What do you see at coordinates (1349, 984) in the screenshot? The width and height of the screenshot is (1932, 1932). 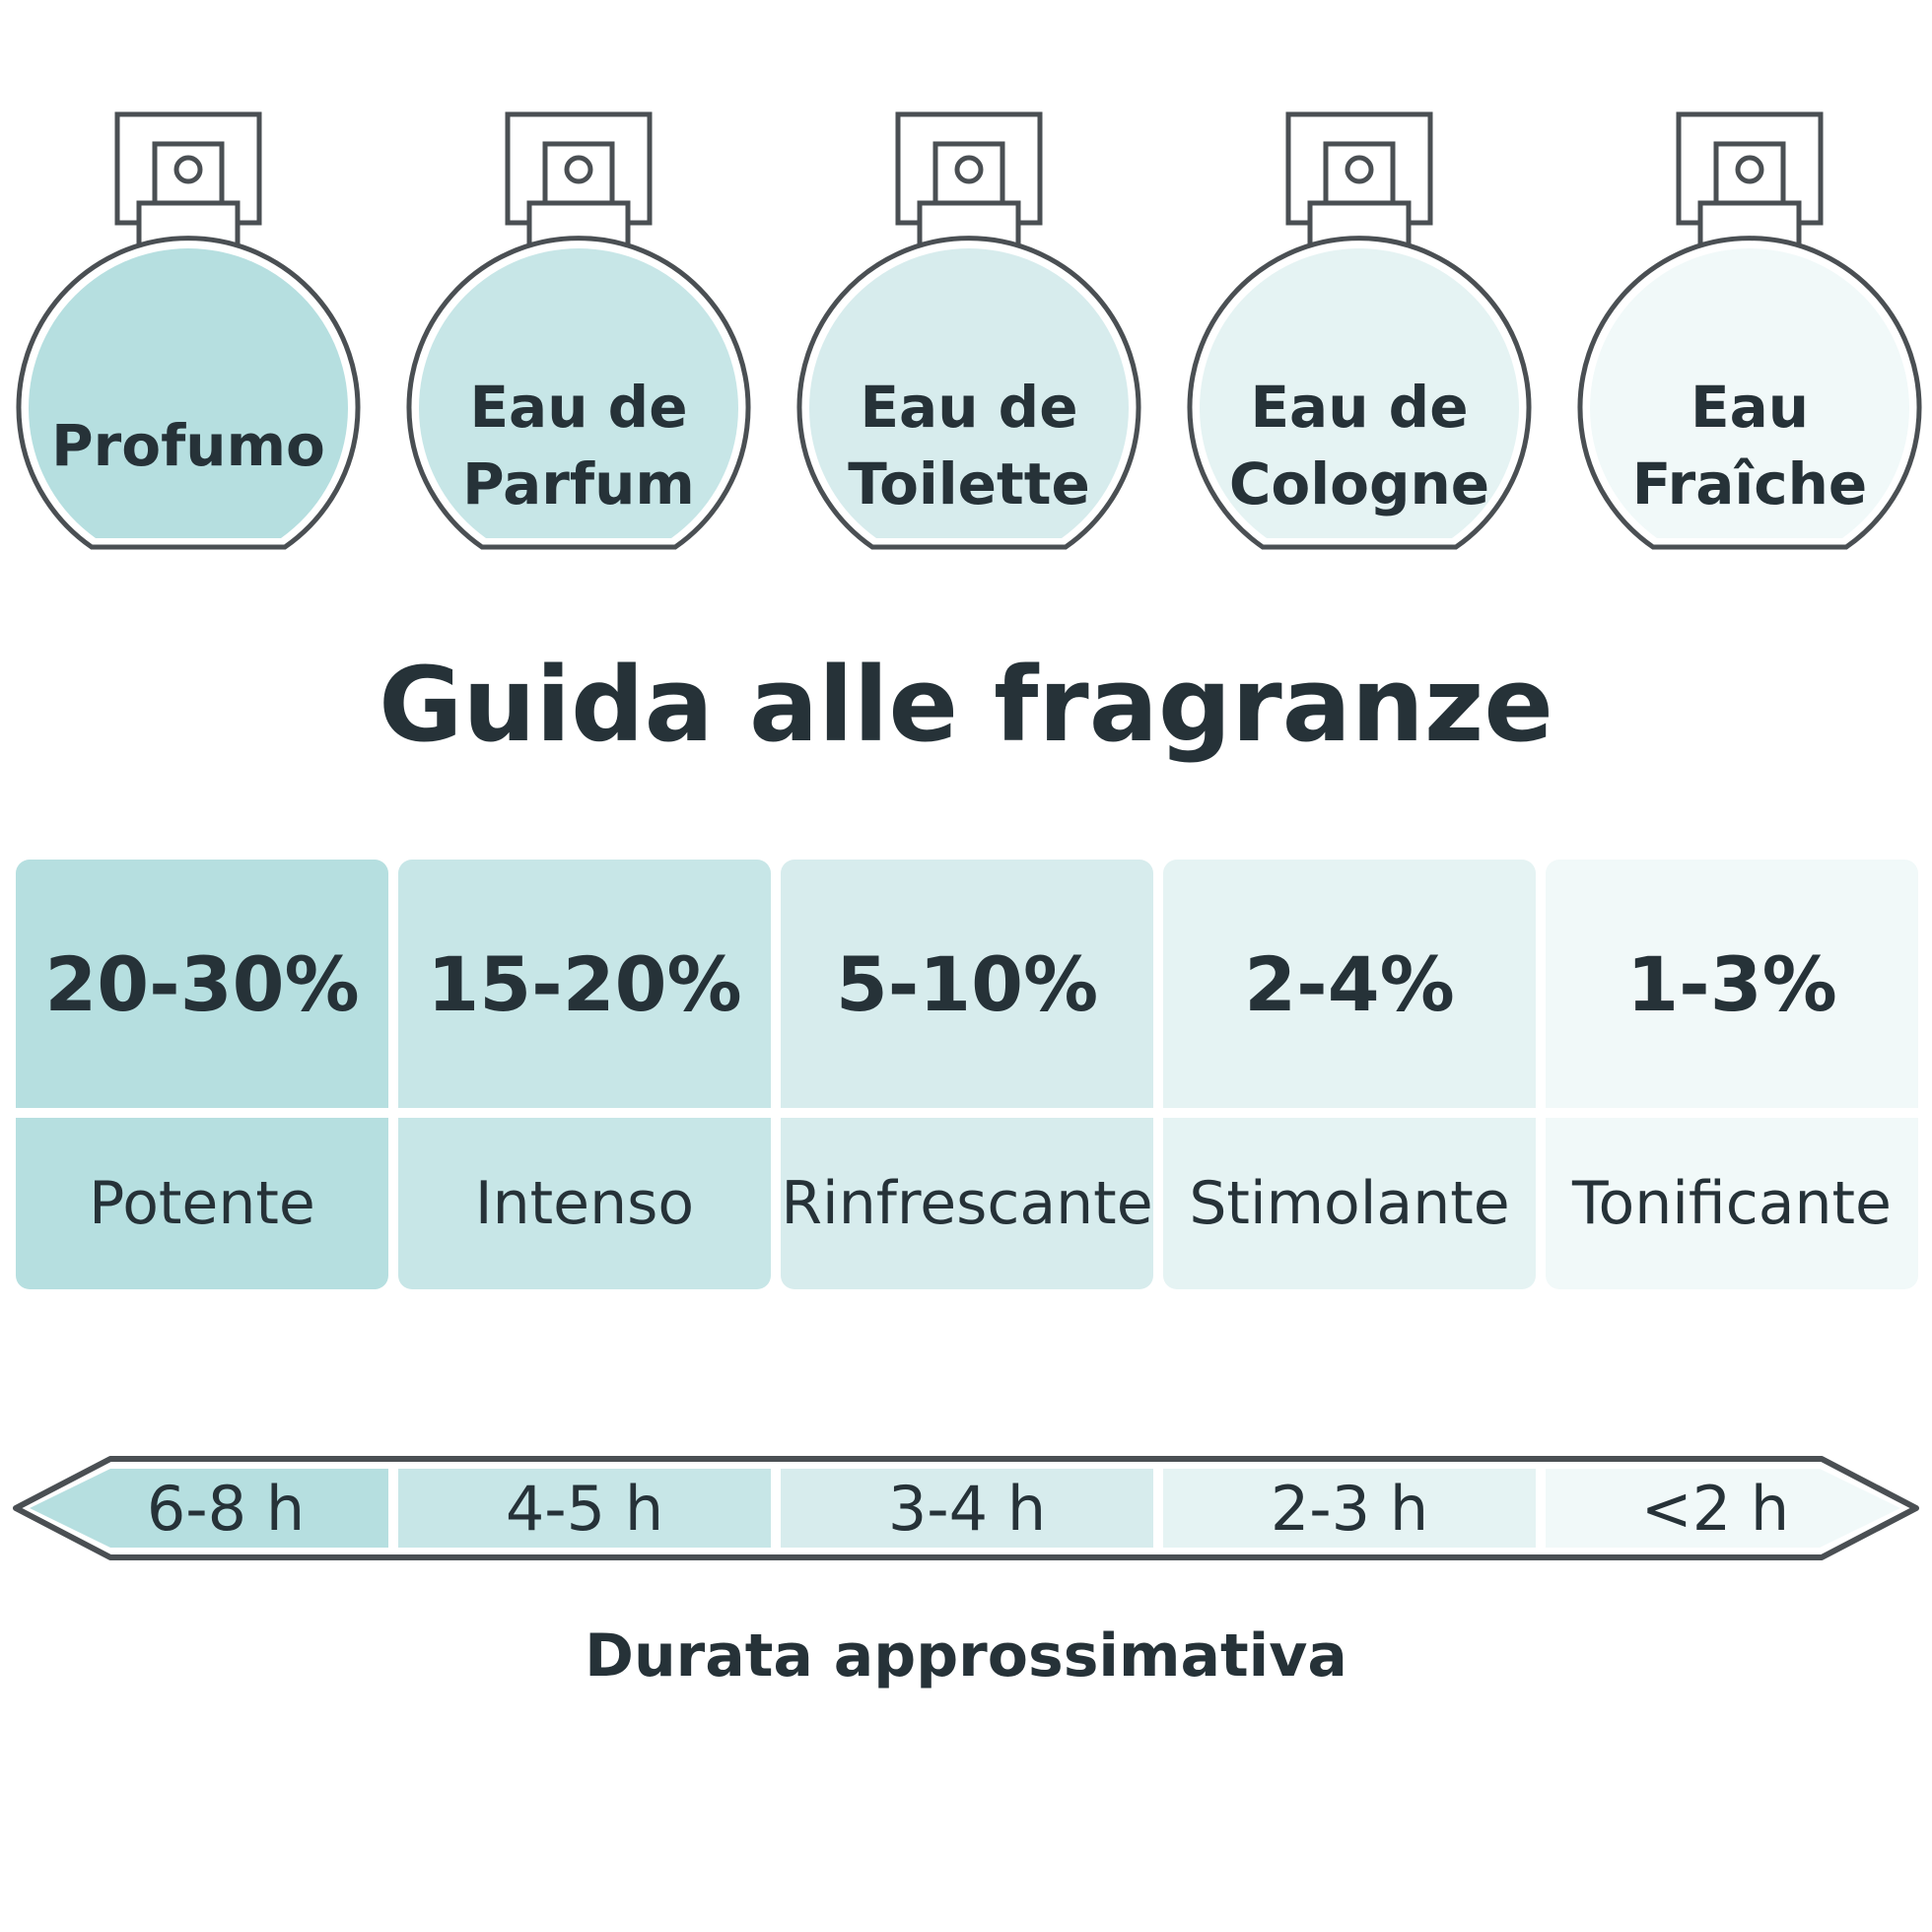 I see `concentration-value: 2-4%` at bounding box center [1349, 984].